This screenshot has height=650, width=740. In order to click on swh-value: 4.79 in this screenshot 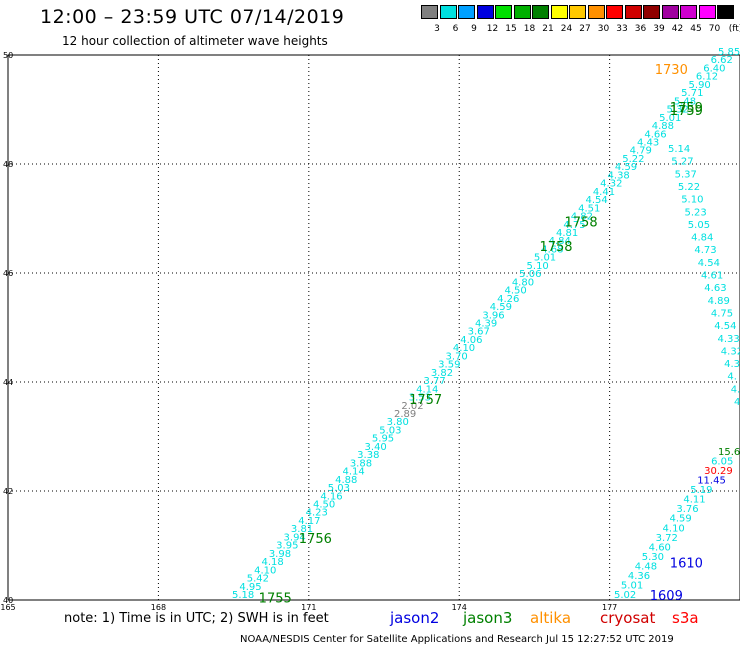, I will do `click(641, 151)`.